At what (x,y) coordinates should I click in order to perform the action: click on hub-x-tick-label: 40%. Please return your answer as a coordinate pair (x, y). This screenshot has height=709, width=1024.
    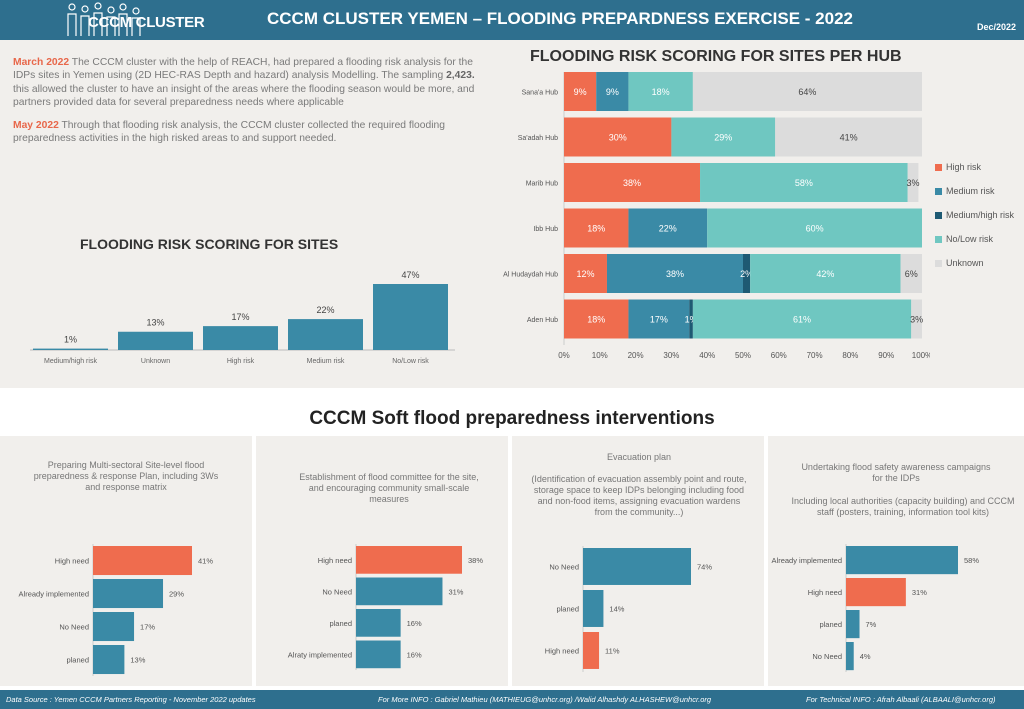
    Looking at the image, I should click on (707, 355).